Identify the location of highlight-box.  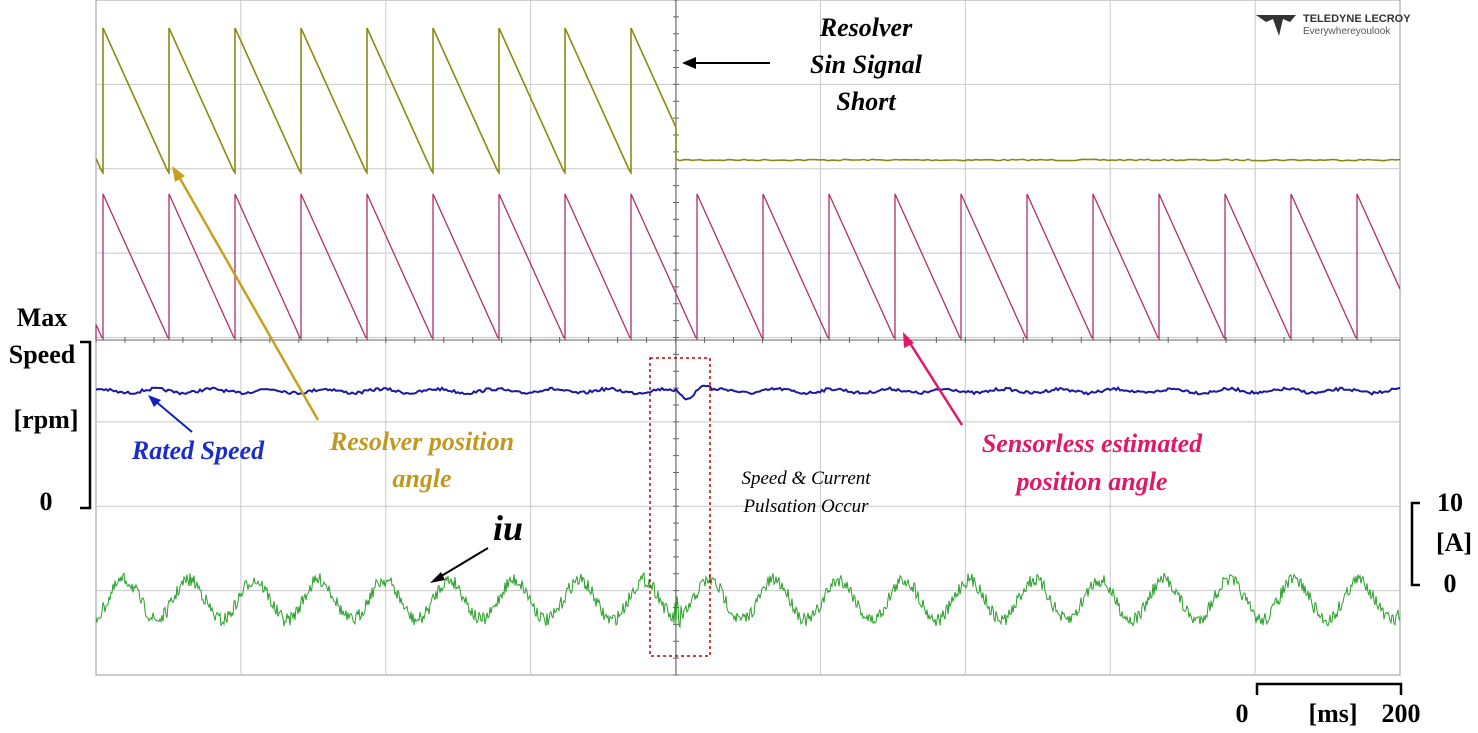
(680, 507).